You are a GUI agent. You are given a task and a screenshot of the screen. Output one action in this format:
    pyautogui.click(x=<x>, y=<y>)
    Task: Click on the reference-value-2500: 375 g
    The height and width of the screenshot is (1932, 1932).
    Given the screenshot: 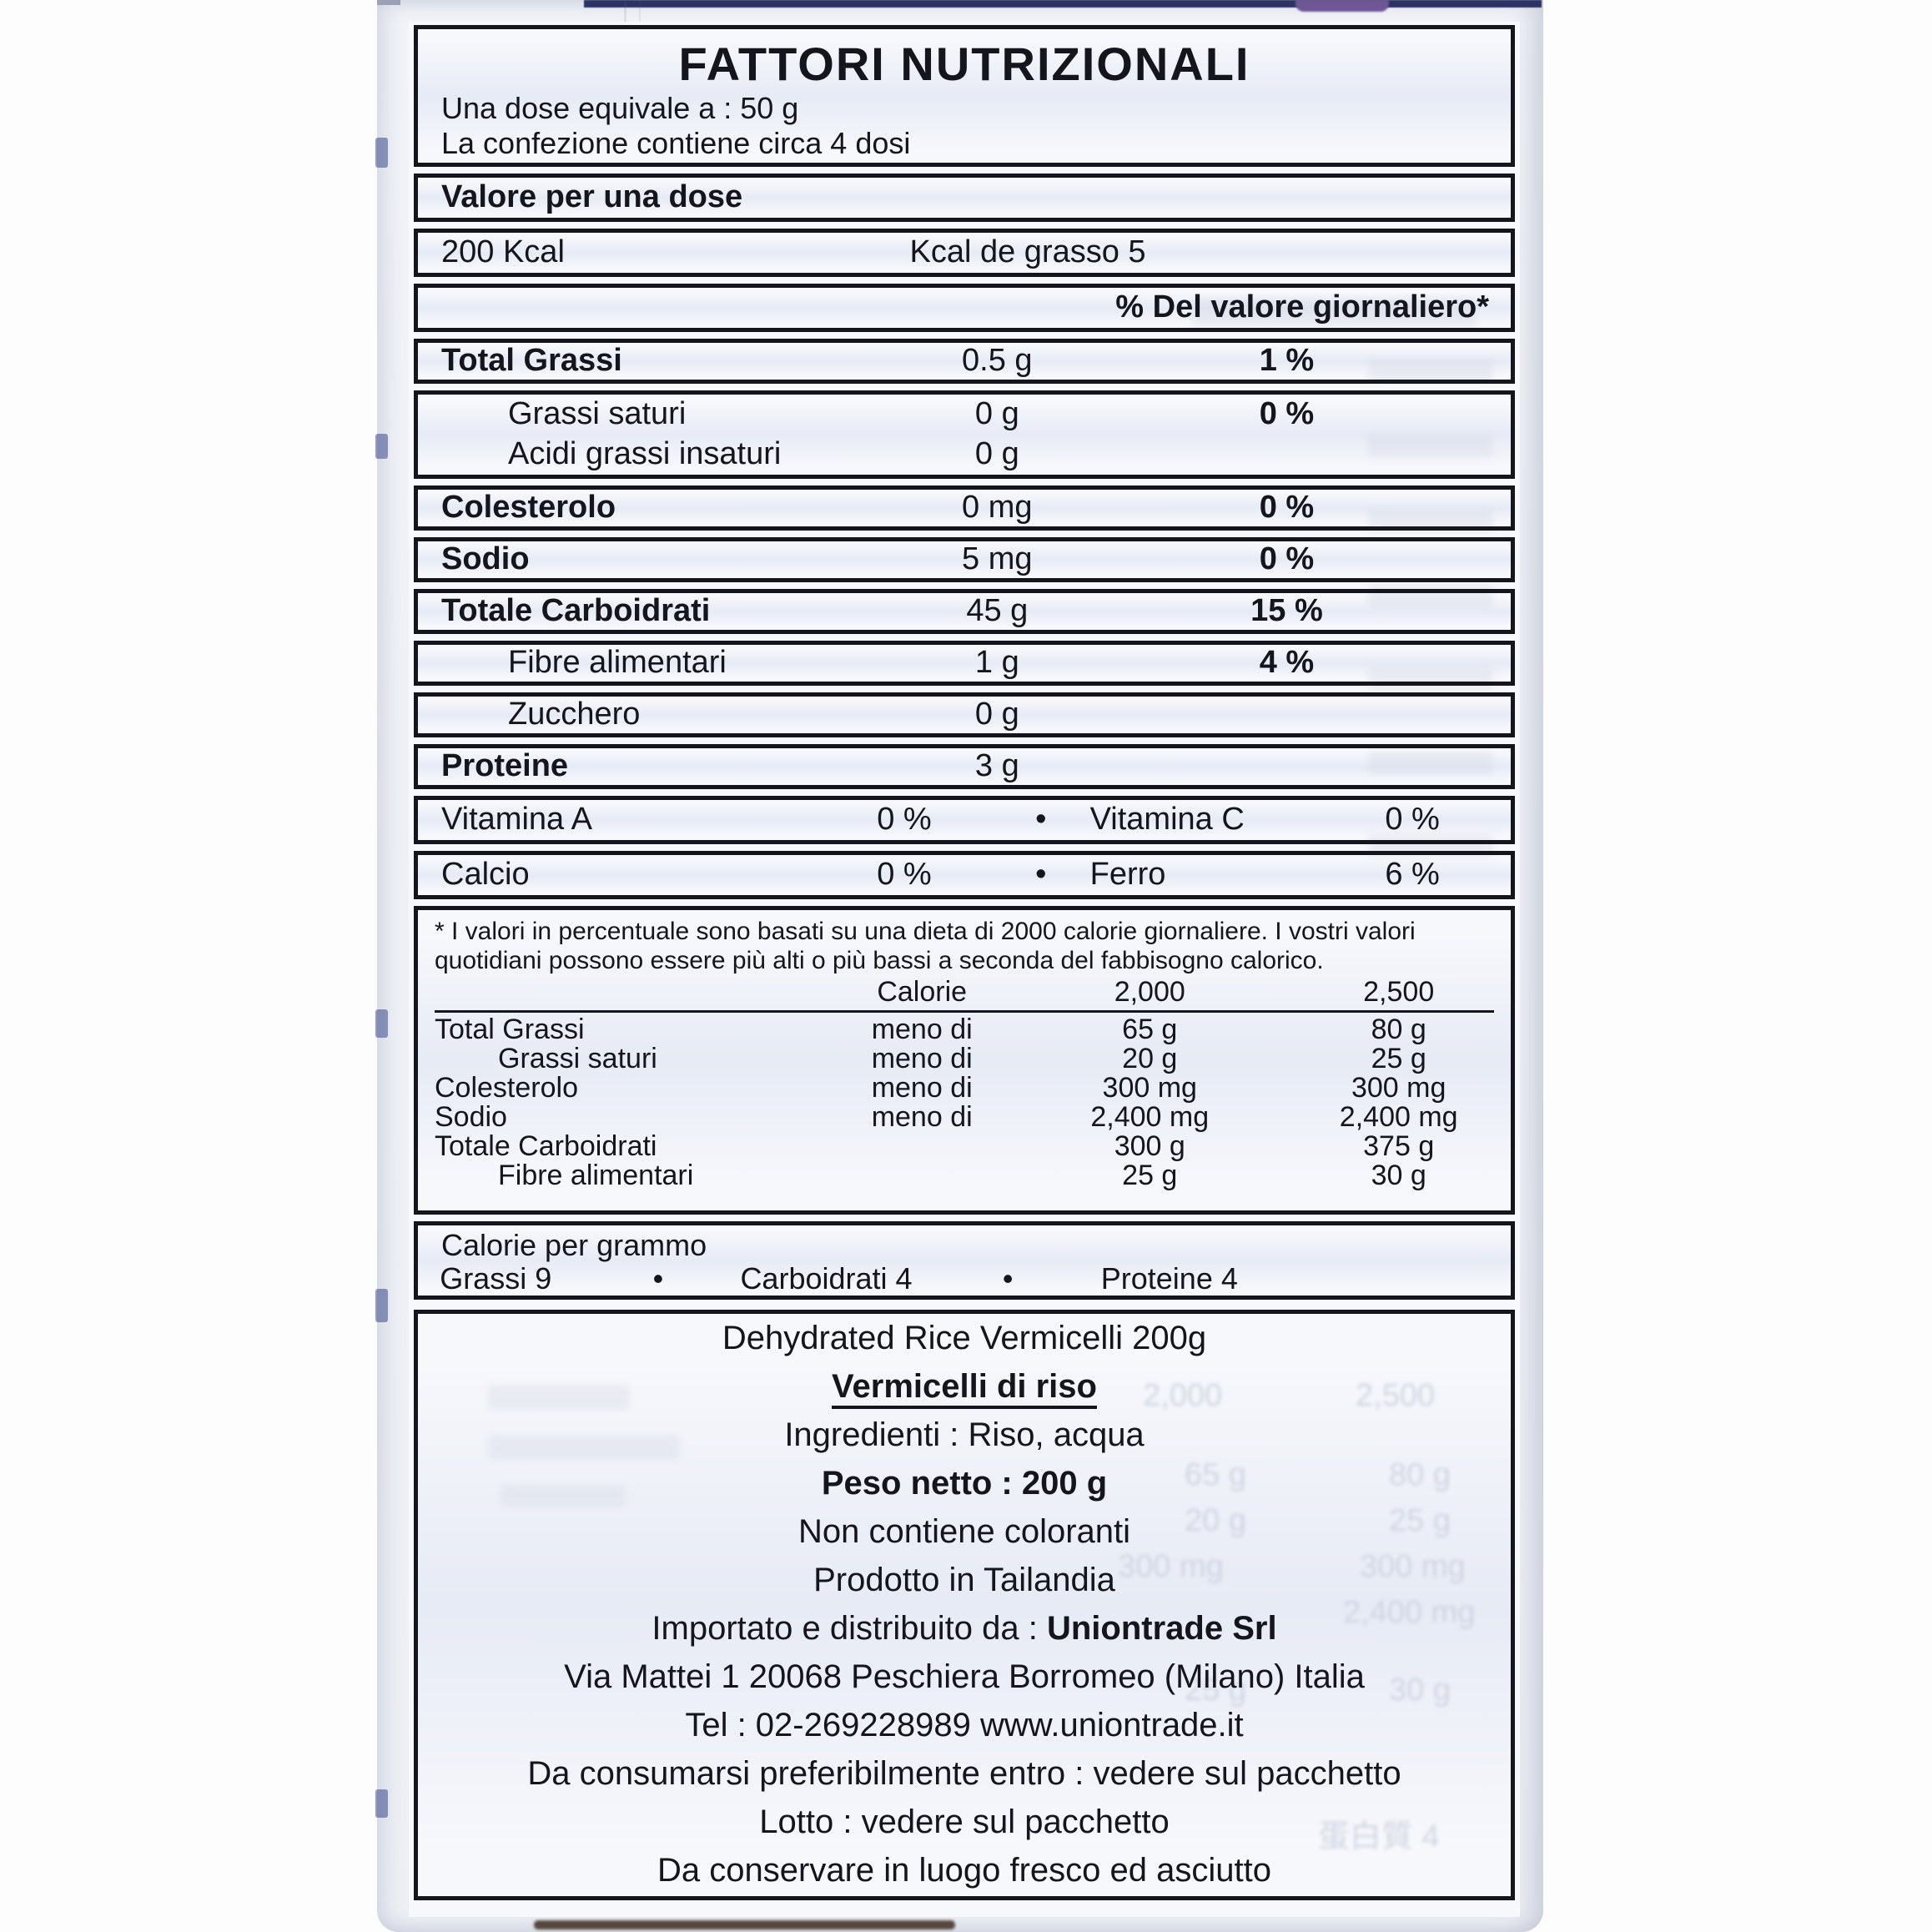 What is the action you would take?
    pyautogui.click(x=1399, y=1146)
    